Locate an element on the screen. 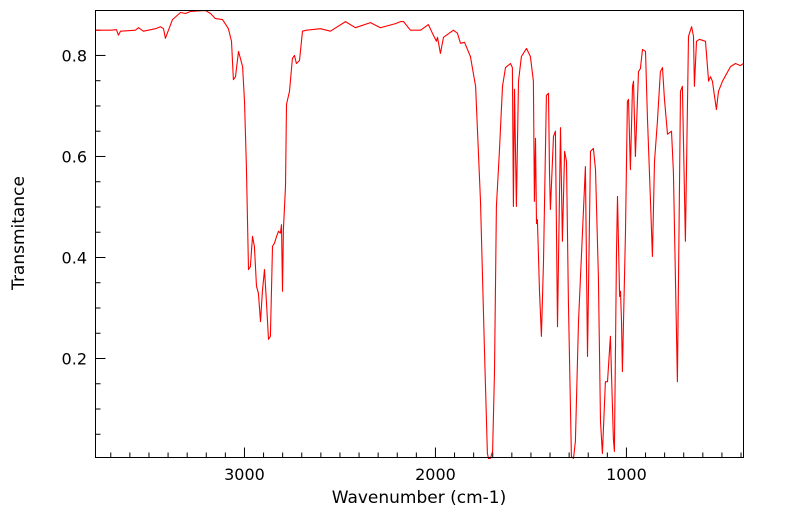 The height and width of the screenshot is (516, 799). y-tick-label: 0.4 is located at coordinates (74, 257).